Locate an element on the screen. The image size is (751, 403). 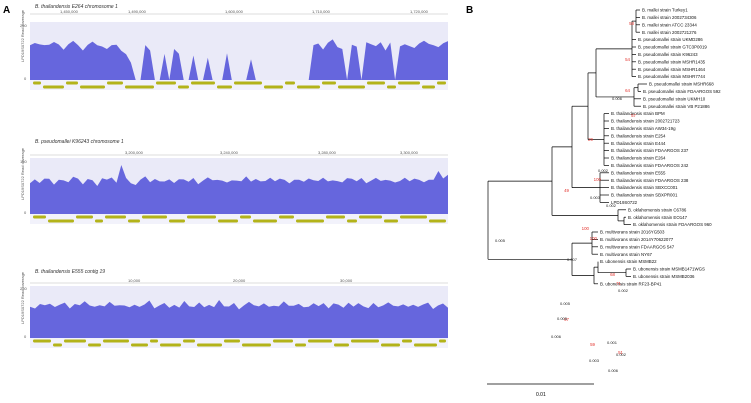
branch-length: 0.006 is located at coordinates (556, 336).